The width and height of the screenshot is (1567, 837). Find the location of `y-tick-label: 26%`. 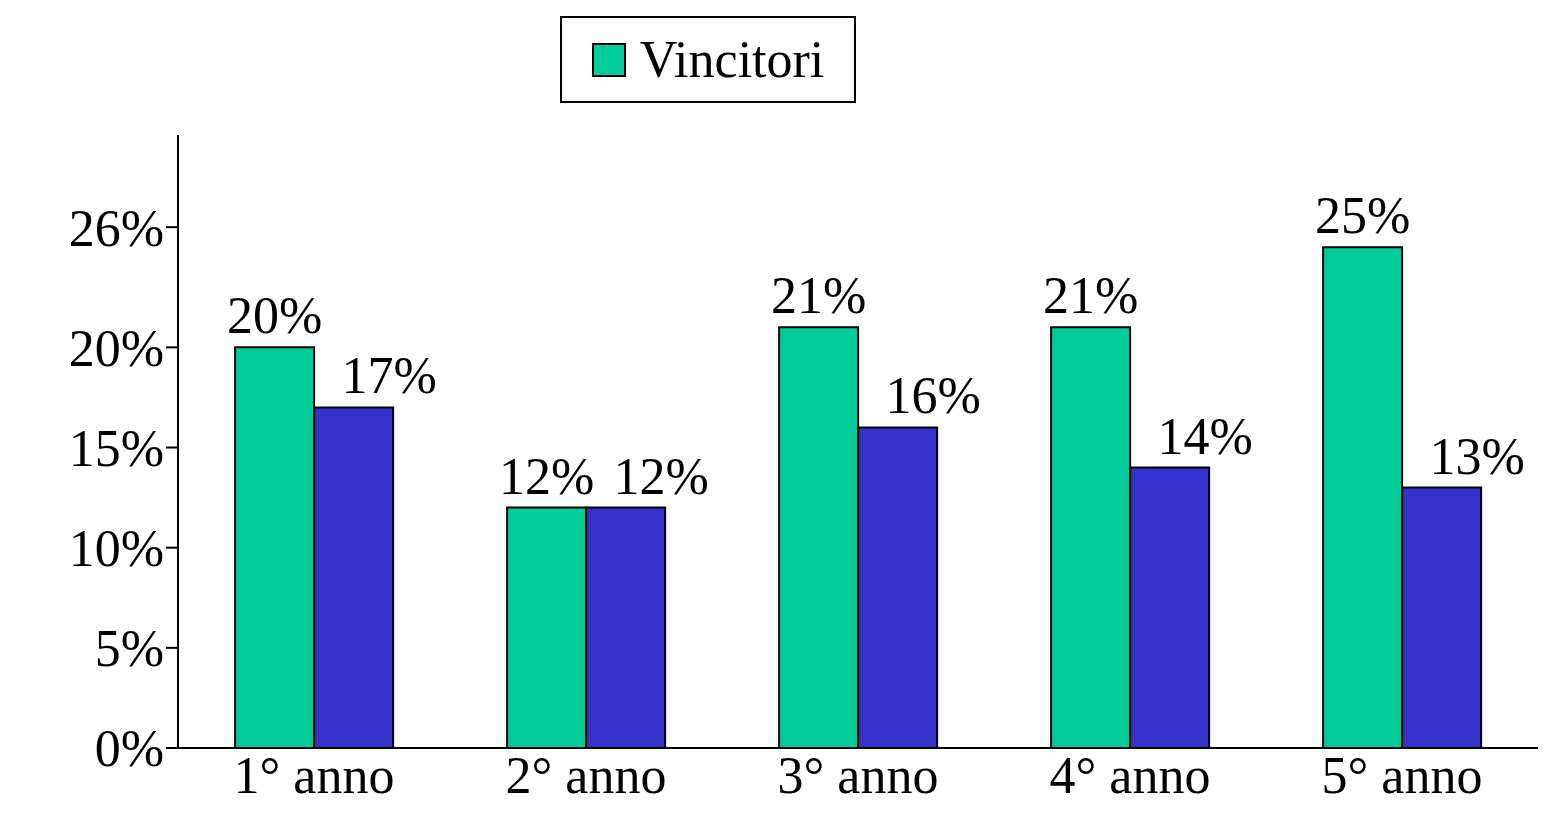

y-tick-label: 26% is located at coordinates (116, 228).